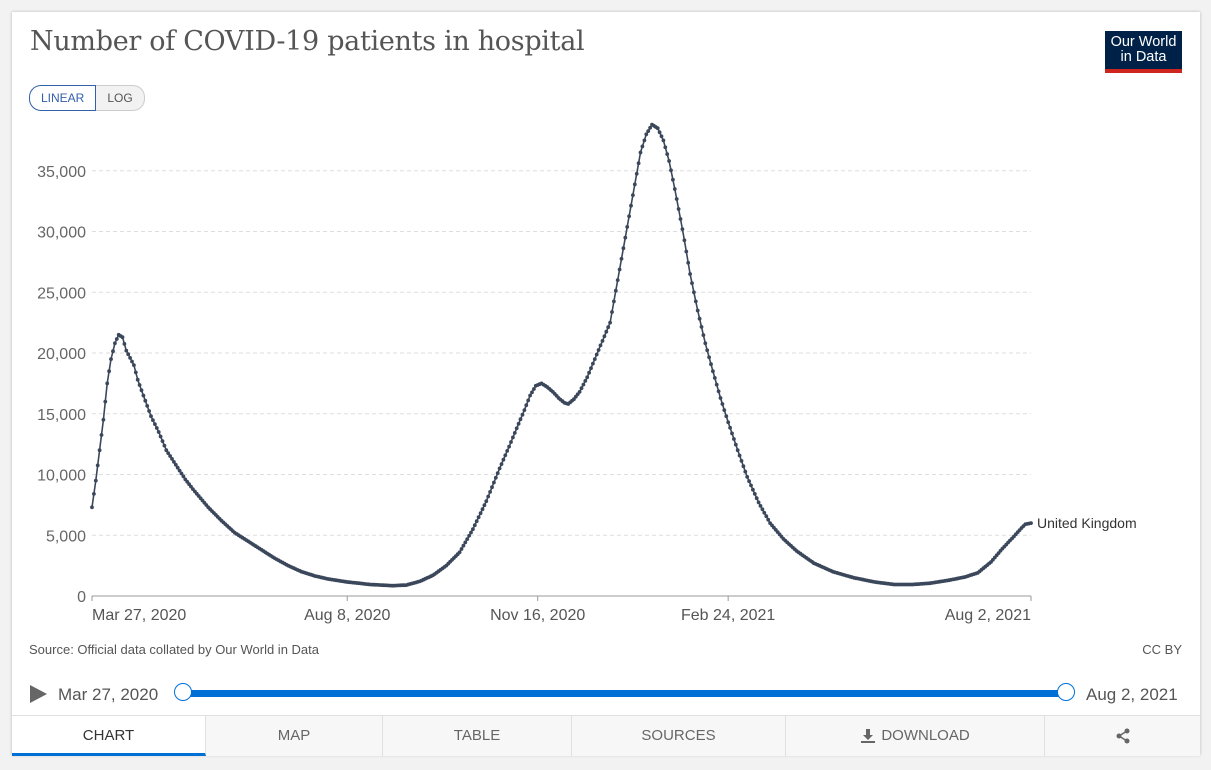  Describe the element at coordinates (120, 98) in the screenshot. I see `log-scale-button: LOG` at that location.